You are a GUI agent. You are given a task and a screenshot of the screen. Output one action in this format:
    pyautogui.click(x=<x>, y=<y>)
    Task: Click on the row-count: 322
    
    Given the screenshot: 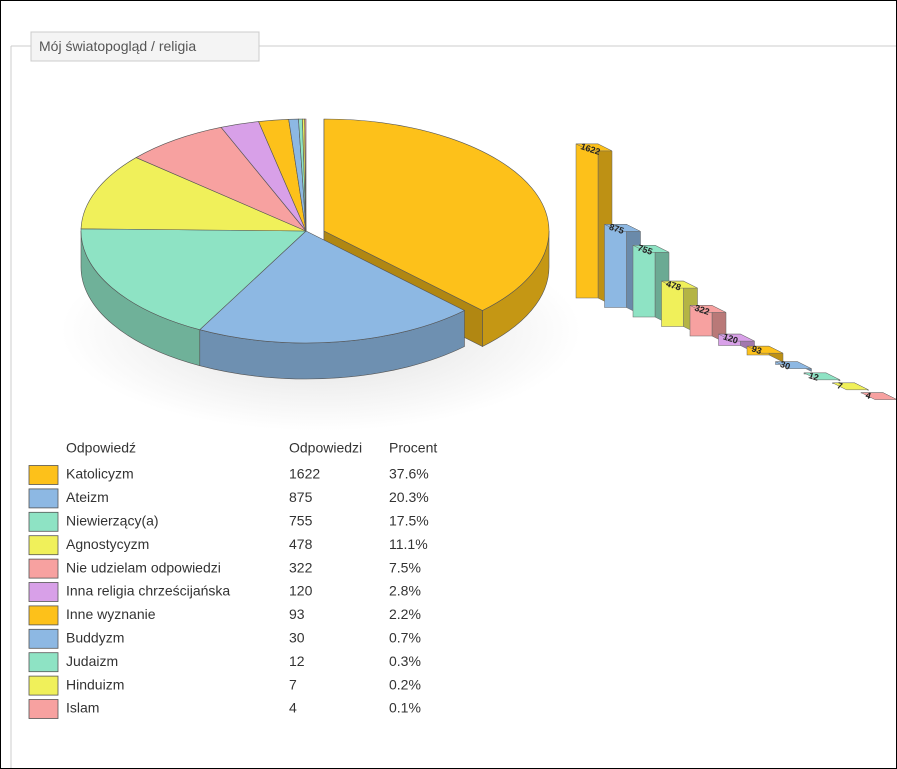 What is the action you would take?
    pyautogui.click(x=301, y=567)
    